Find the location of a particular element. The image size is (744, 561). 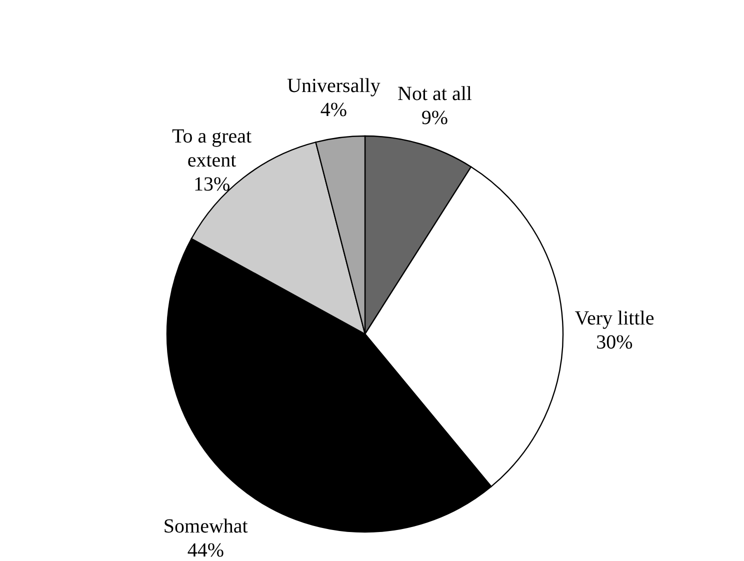

slice-label: Not at all is located at coordinates (435, 93).